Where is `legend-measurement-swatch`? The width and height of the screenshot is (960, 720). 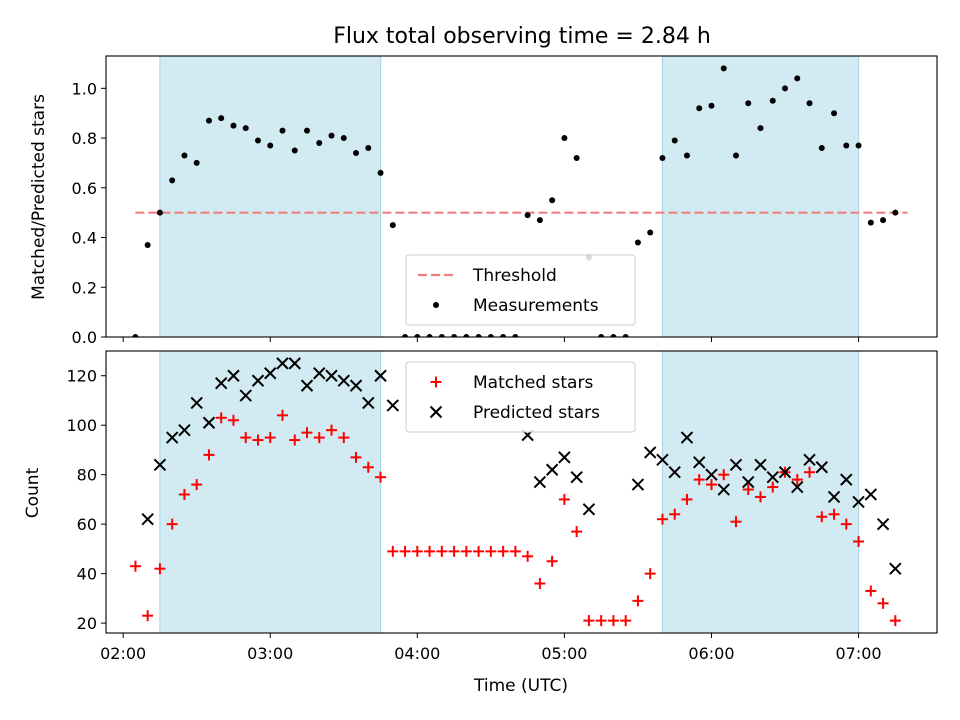
legend-measurement-swatch is located at coordinates (436, 305).